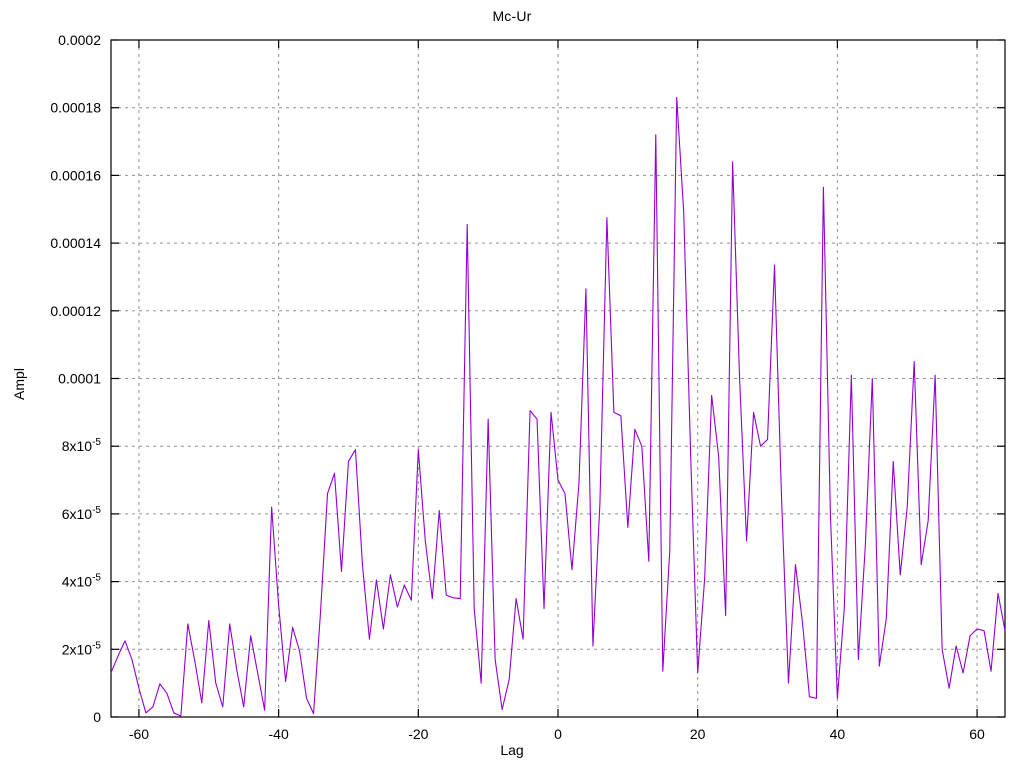 Image resolution: width=1024 pixels, height=768 pixels. What do you see at coordinates (75, 311) in the screenshot?
I see `y-tick-label: 0.00012` at bounding box center [75, 311].